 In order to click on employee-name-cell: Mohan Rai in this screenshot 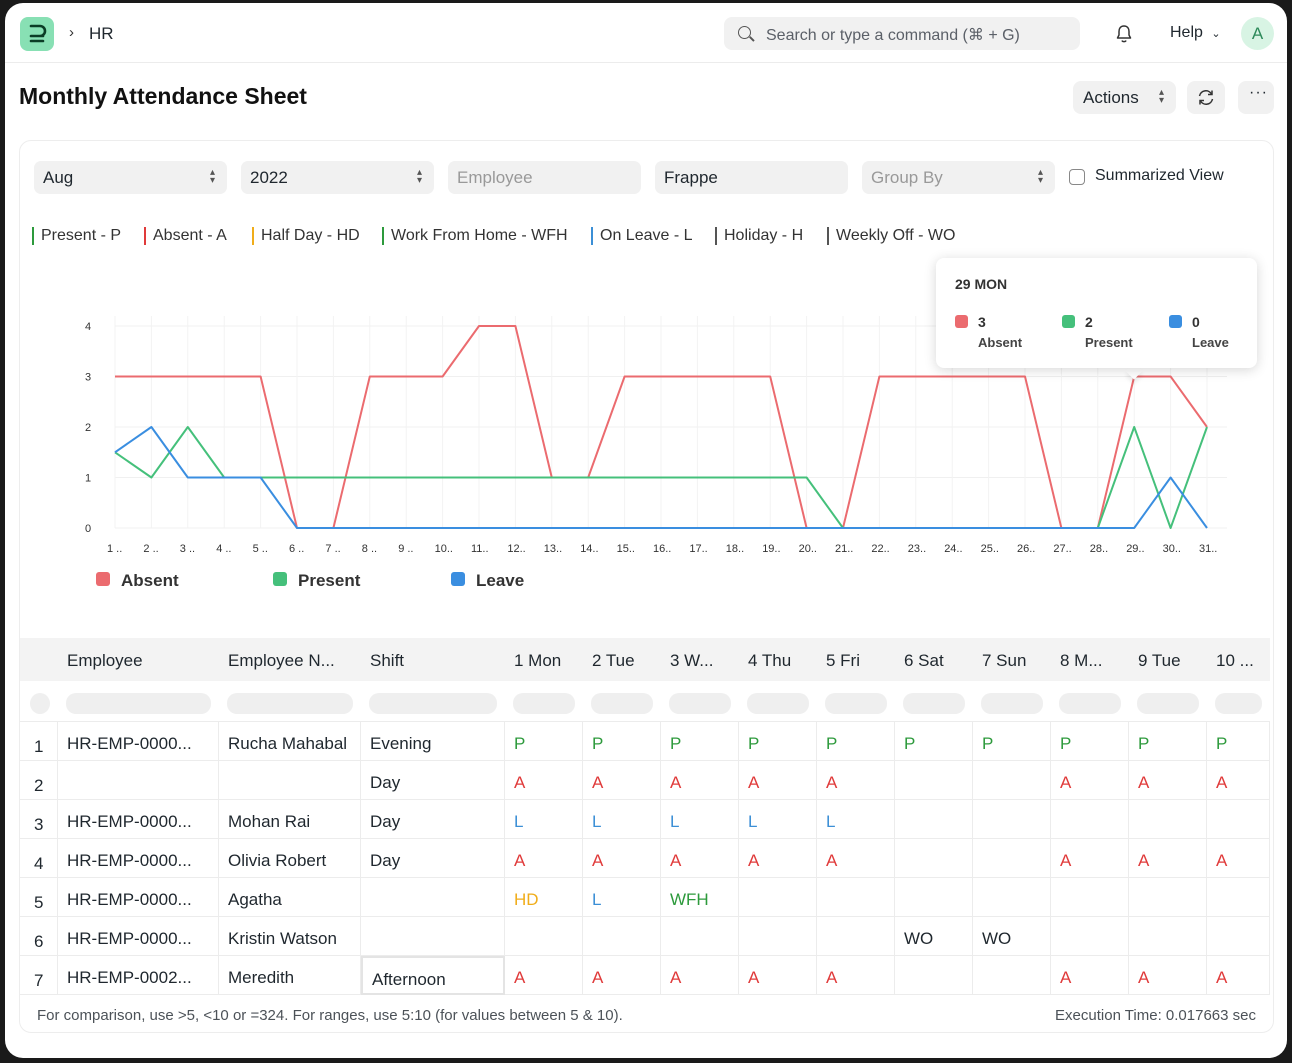, I will do `click(290, 819)`.